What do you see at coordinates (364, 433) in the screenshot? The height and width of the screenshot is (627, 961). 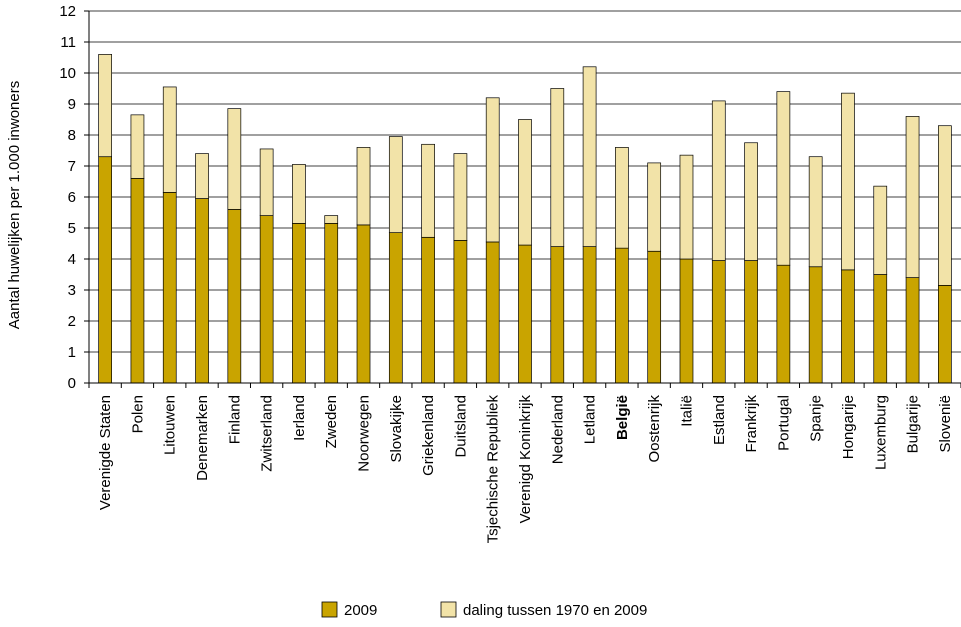 I see `x-category-label: Noorwegen` at bounding box center [364, 433].